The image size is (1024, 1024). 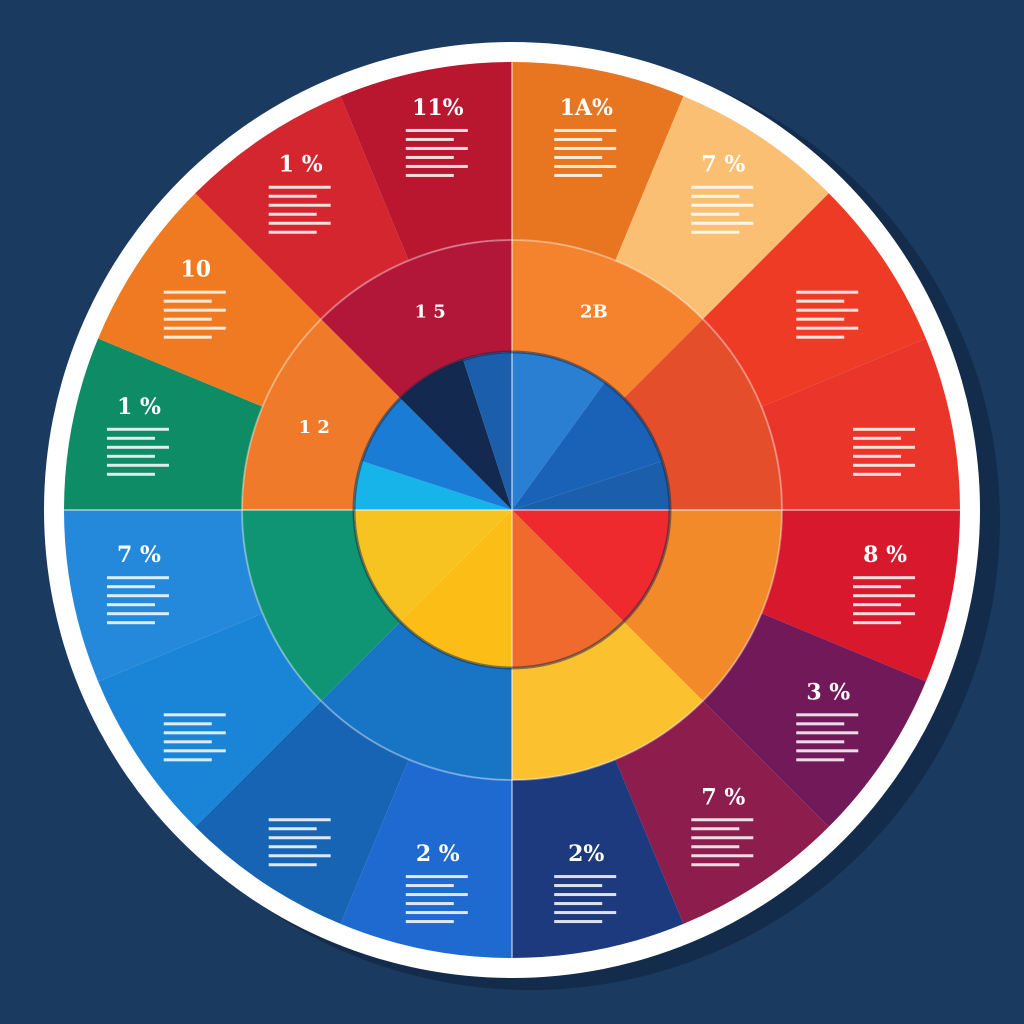 What do you see at coordinates (885, 555) in the screenshot?
I see `outer-segment-label-5: 8 %` at bounding box center [885, 555].